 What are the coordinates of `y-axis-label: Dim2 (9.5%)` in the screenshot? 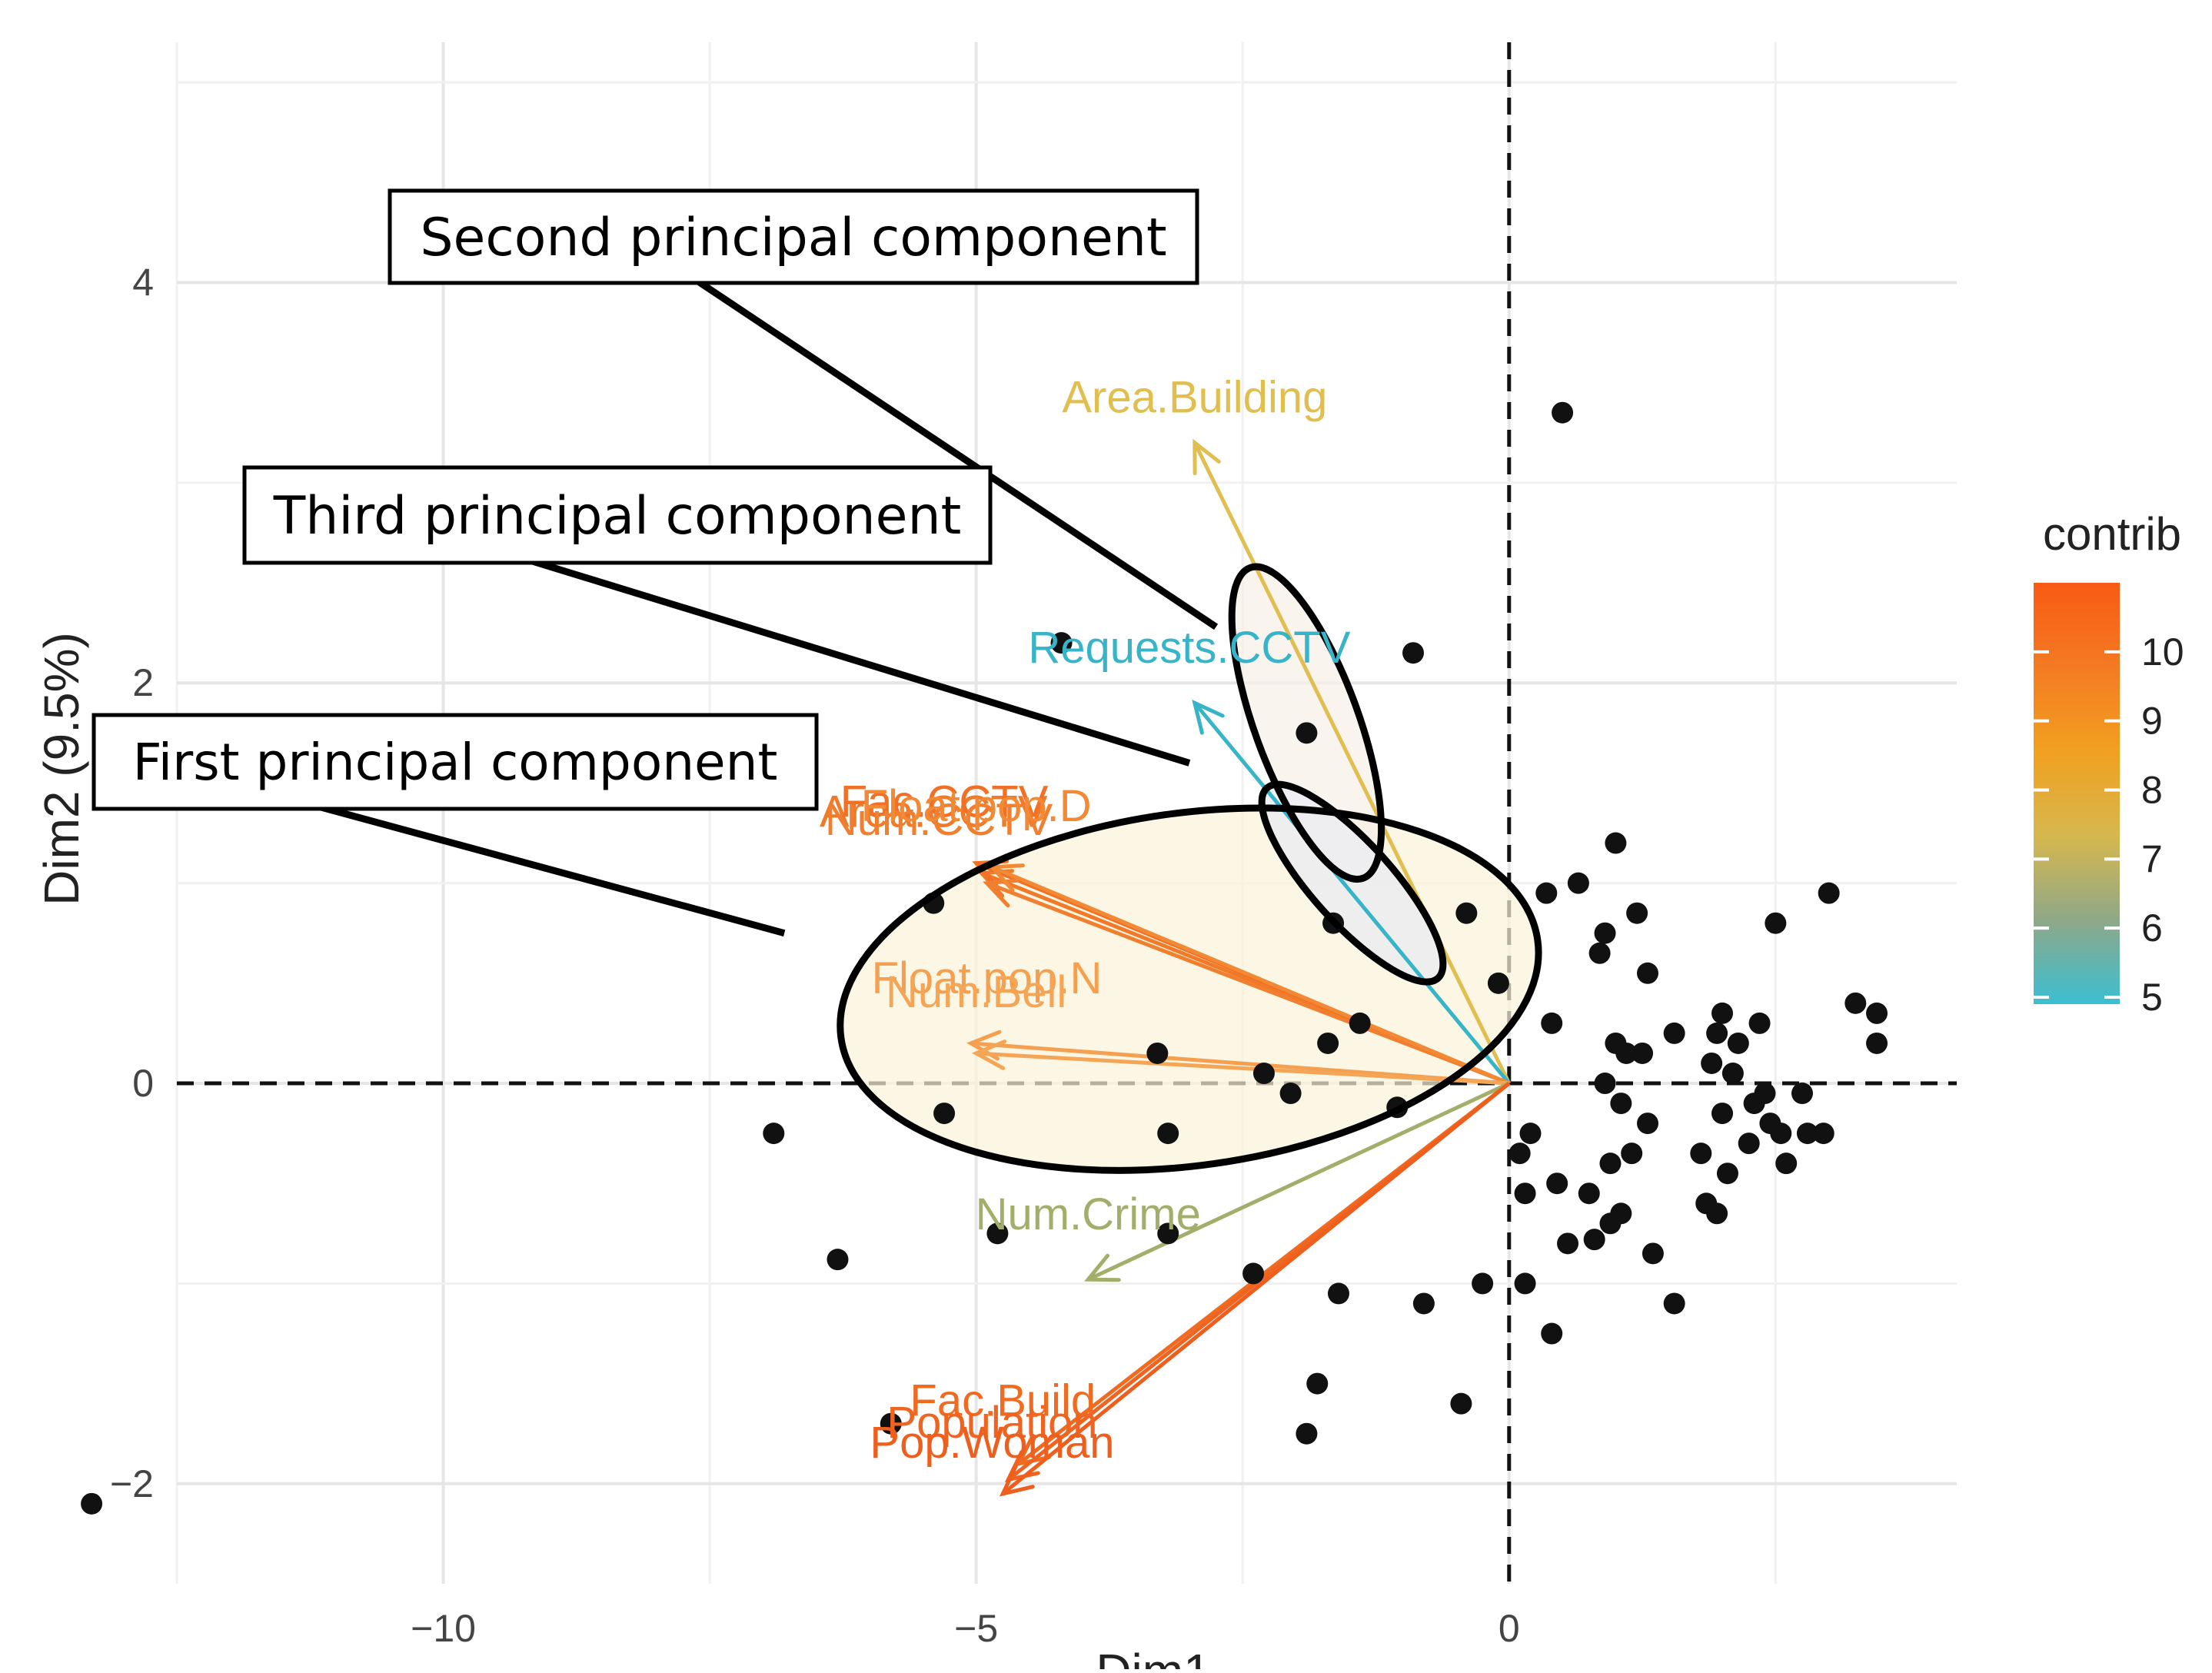 It's located at (61, 769).